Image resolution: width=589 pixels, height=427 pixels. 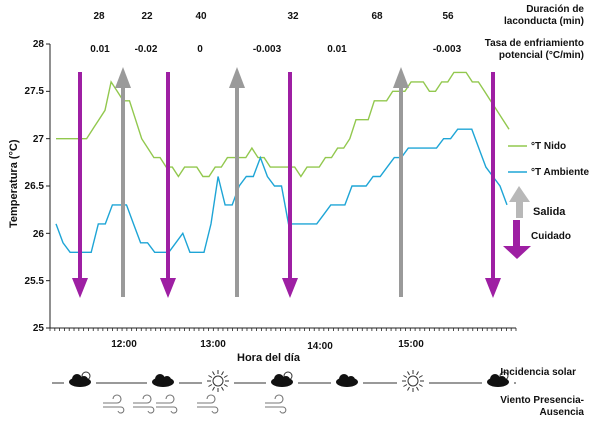 I want to click on legend-cuidado-head, so click(x=517, y=252).